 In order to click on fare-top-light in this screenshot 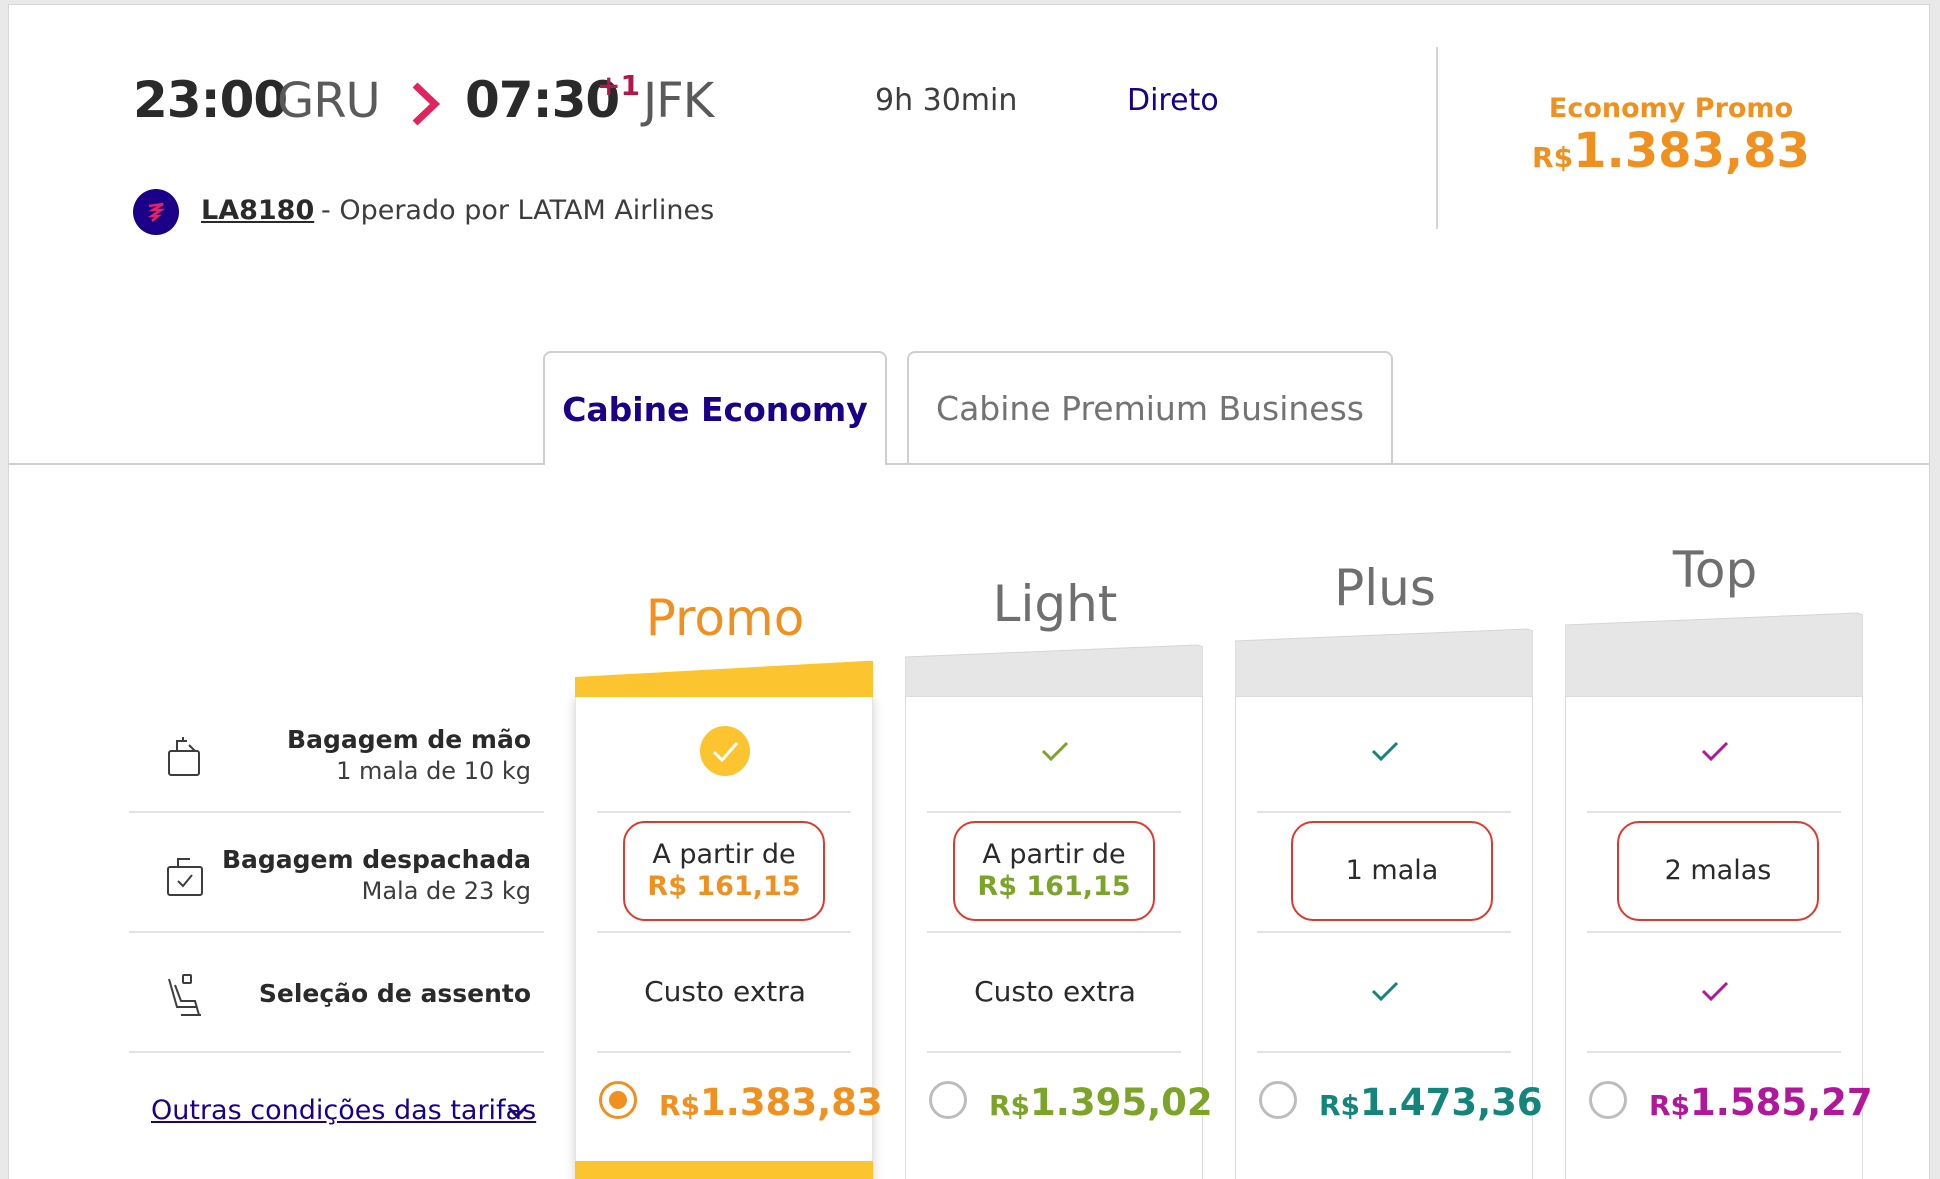, I will do `click(1054, 670)`.